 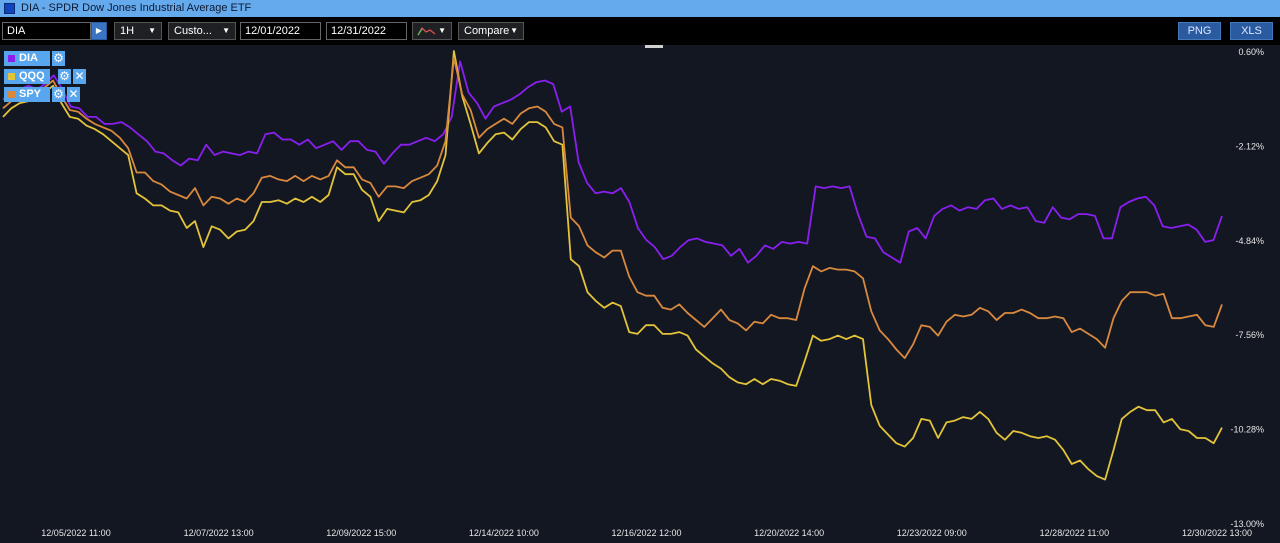 I want to click on legend-item-dia: DIA, so click(x=27, y=58).